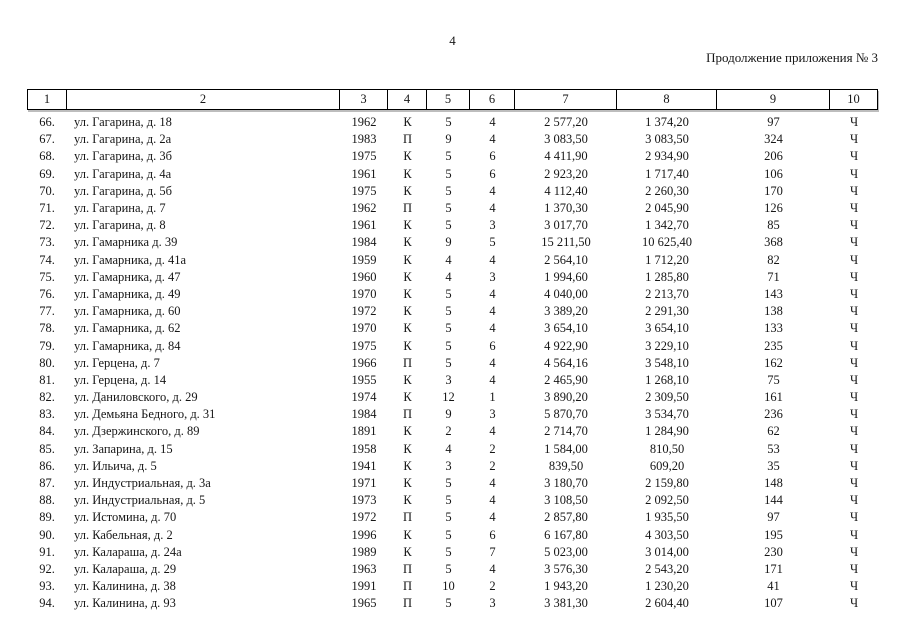  What do you see at coordinates (120, 379) in the screenshot?
I see `address-cell: ул. Герцена, д. 14` at bounding box center [120, 379].